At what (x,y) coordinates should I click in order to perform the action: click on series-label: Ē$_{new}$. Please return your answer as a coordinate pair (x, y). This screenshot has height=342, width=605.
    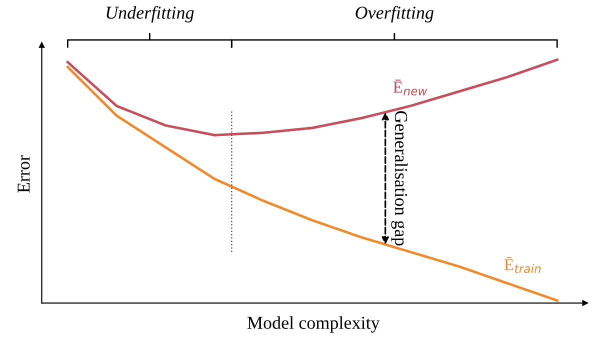
    Looking at the image, I should click on (410, 88).